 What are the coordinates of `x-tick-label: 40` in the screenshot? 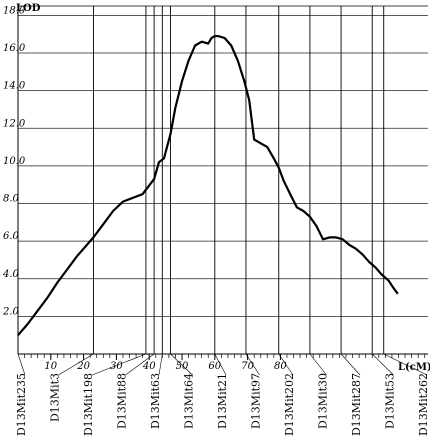 It's located at (149, 366).